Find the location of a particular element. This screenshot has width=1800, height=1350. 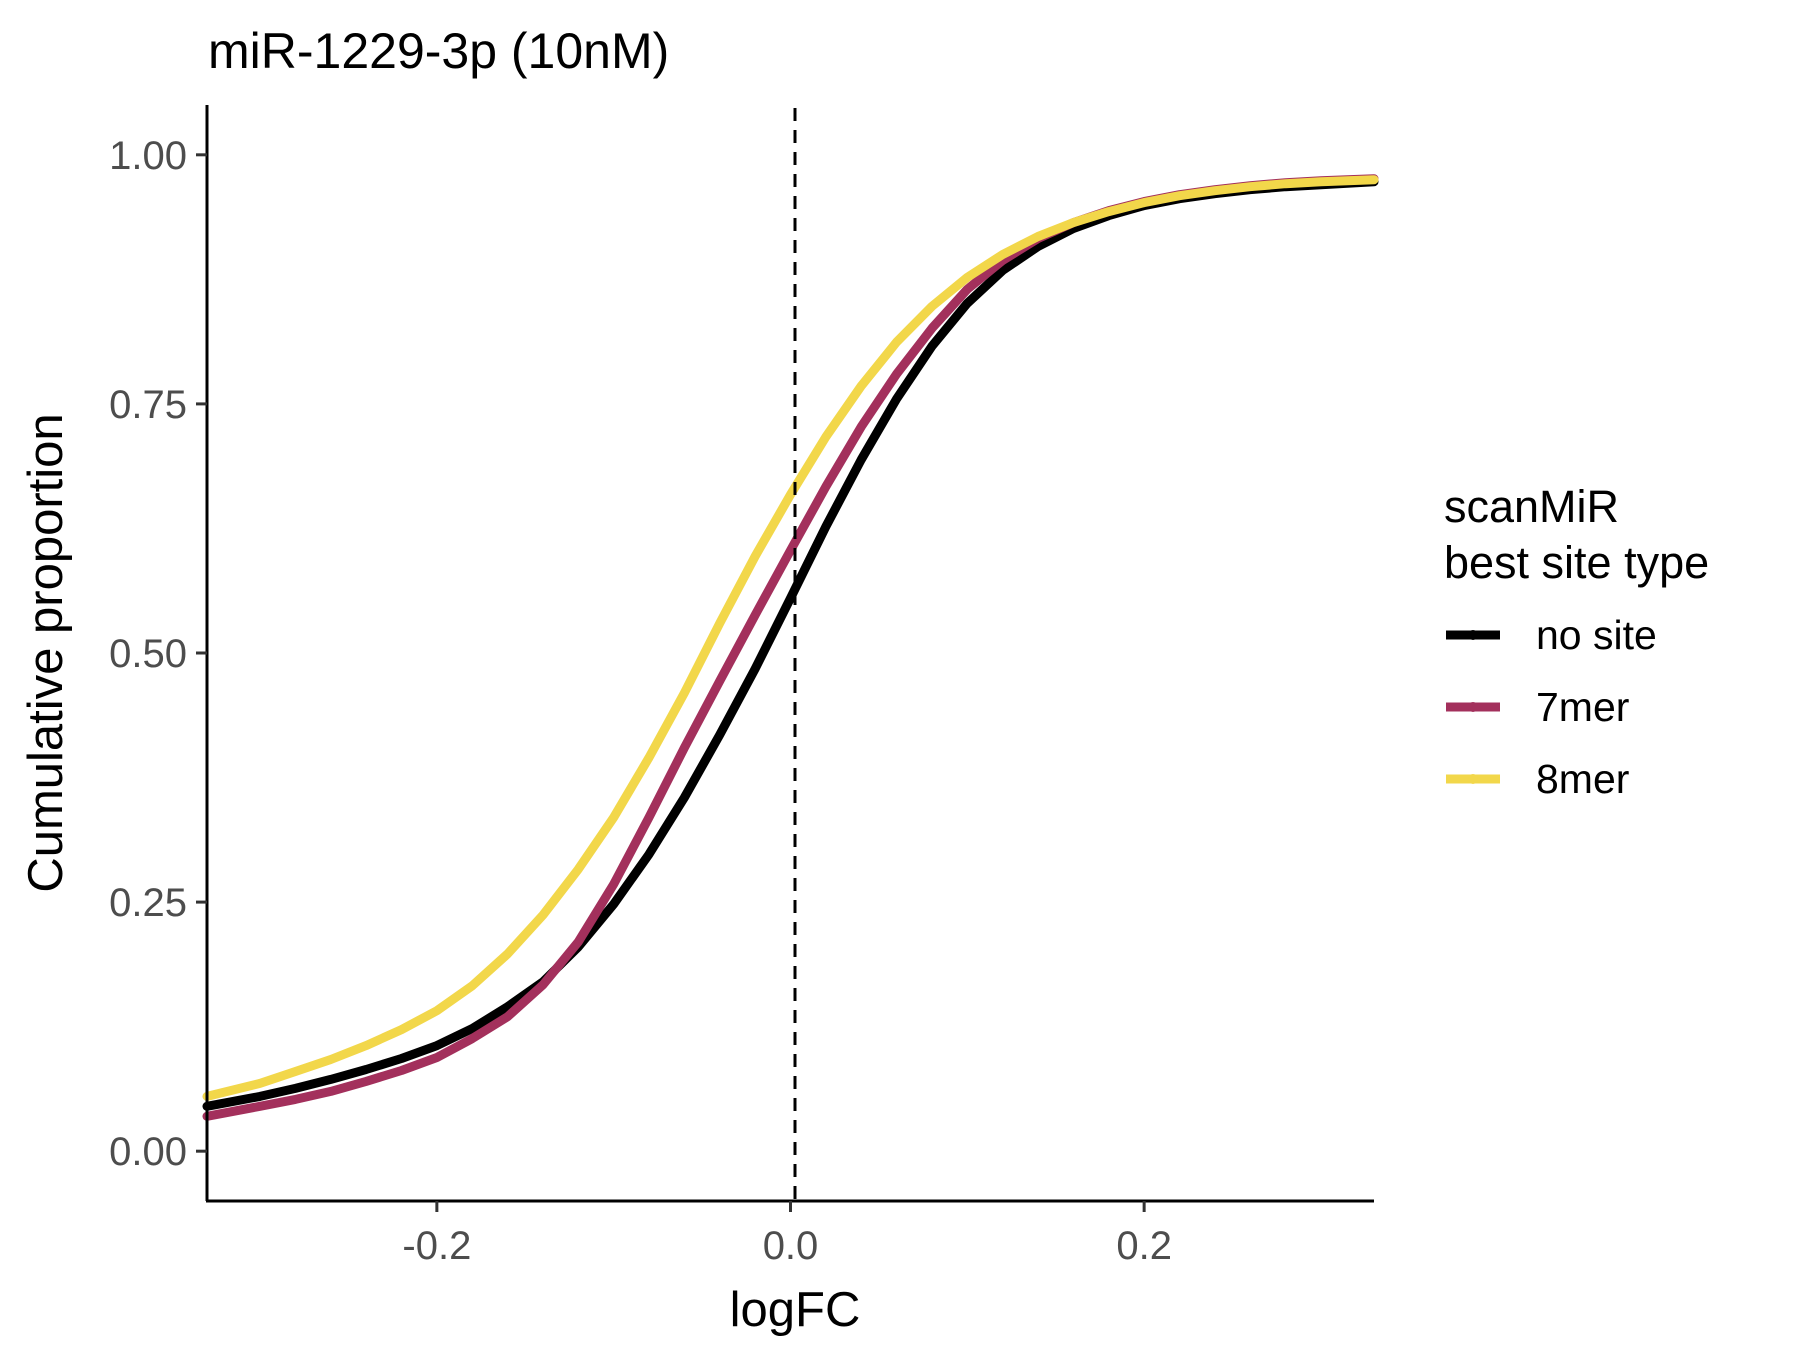

x-tick-label: 0.2 is located at coordinates (1144, 1246).